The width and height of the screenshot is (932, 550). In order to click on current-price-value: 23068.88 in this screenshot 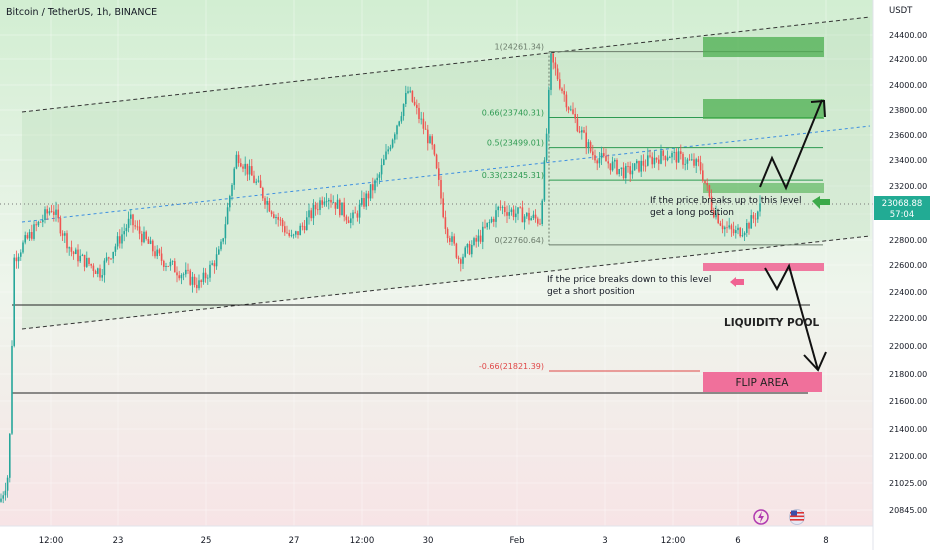, I will do `click(902, 204)`.